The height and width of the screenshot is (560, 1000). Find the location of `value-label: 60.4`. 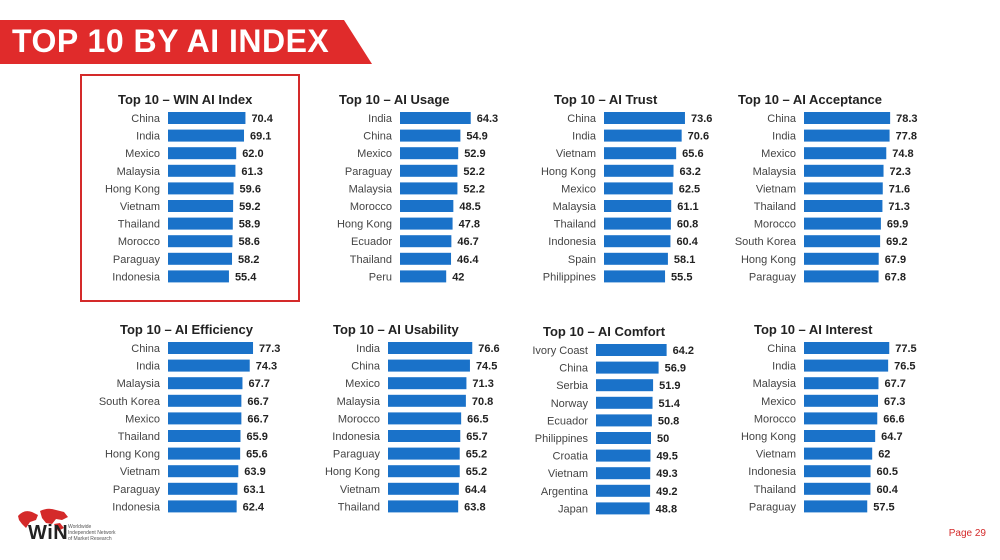

value-label: 60.4 is located at coordinates (887, 490).